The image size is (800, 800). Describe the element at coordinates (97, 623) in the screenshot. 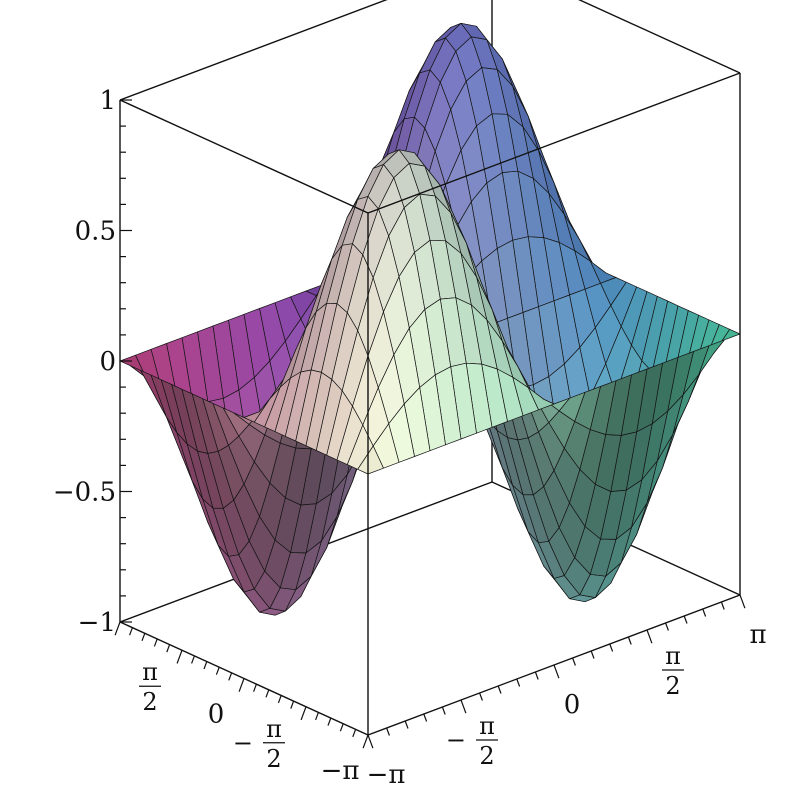

I see `z-tick-label: −1` at that location.